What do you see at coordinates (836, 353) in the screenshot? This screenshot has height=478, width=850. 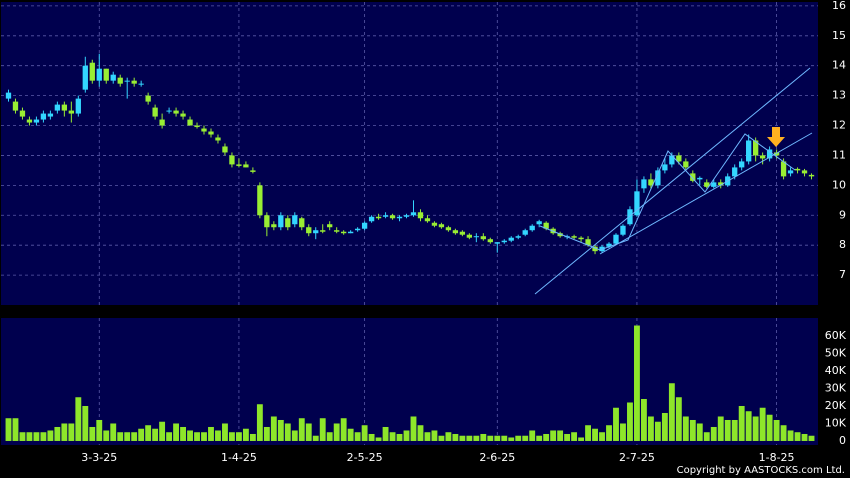 I see `y-tick-label: 50K` at bounding box center [836, 353].